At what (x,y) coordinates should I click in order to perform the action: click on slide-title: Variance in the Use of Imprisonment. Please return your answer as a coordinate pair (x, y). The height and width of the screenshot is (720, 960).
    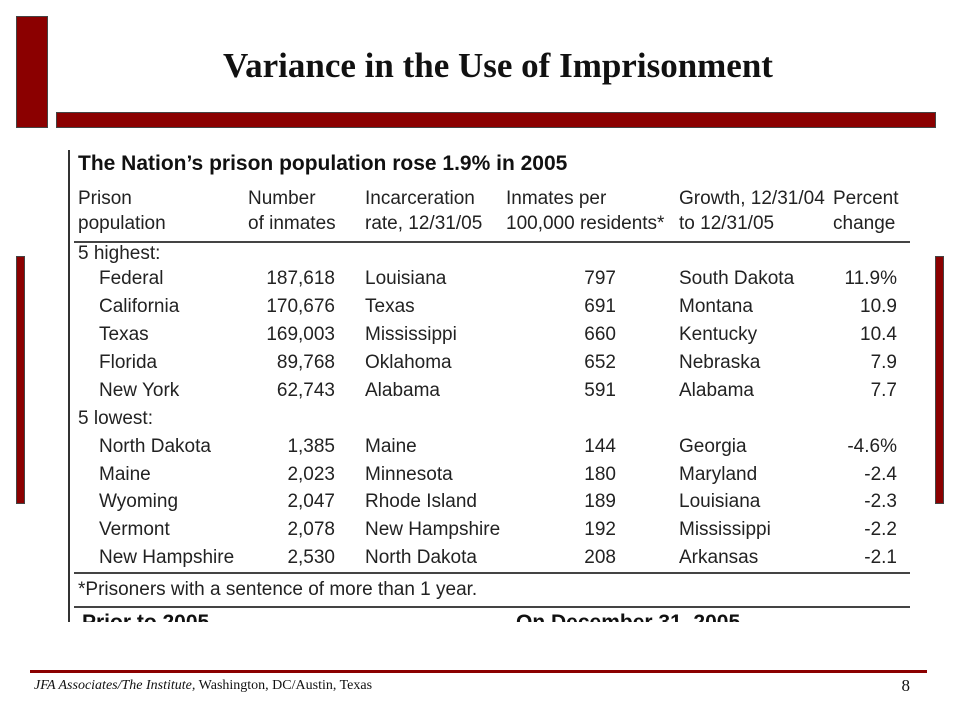
    Looking at the image, I should click on (498, 65).